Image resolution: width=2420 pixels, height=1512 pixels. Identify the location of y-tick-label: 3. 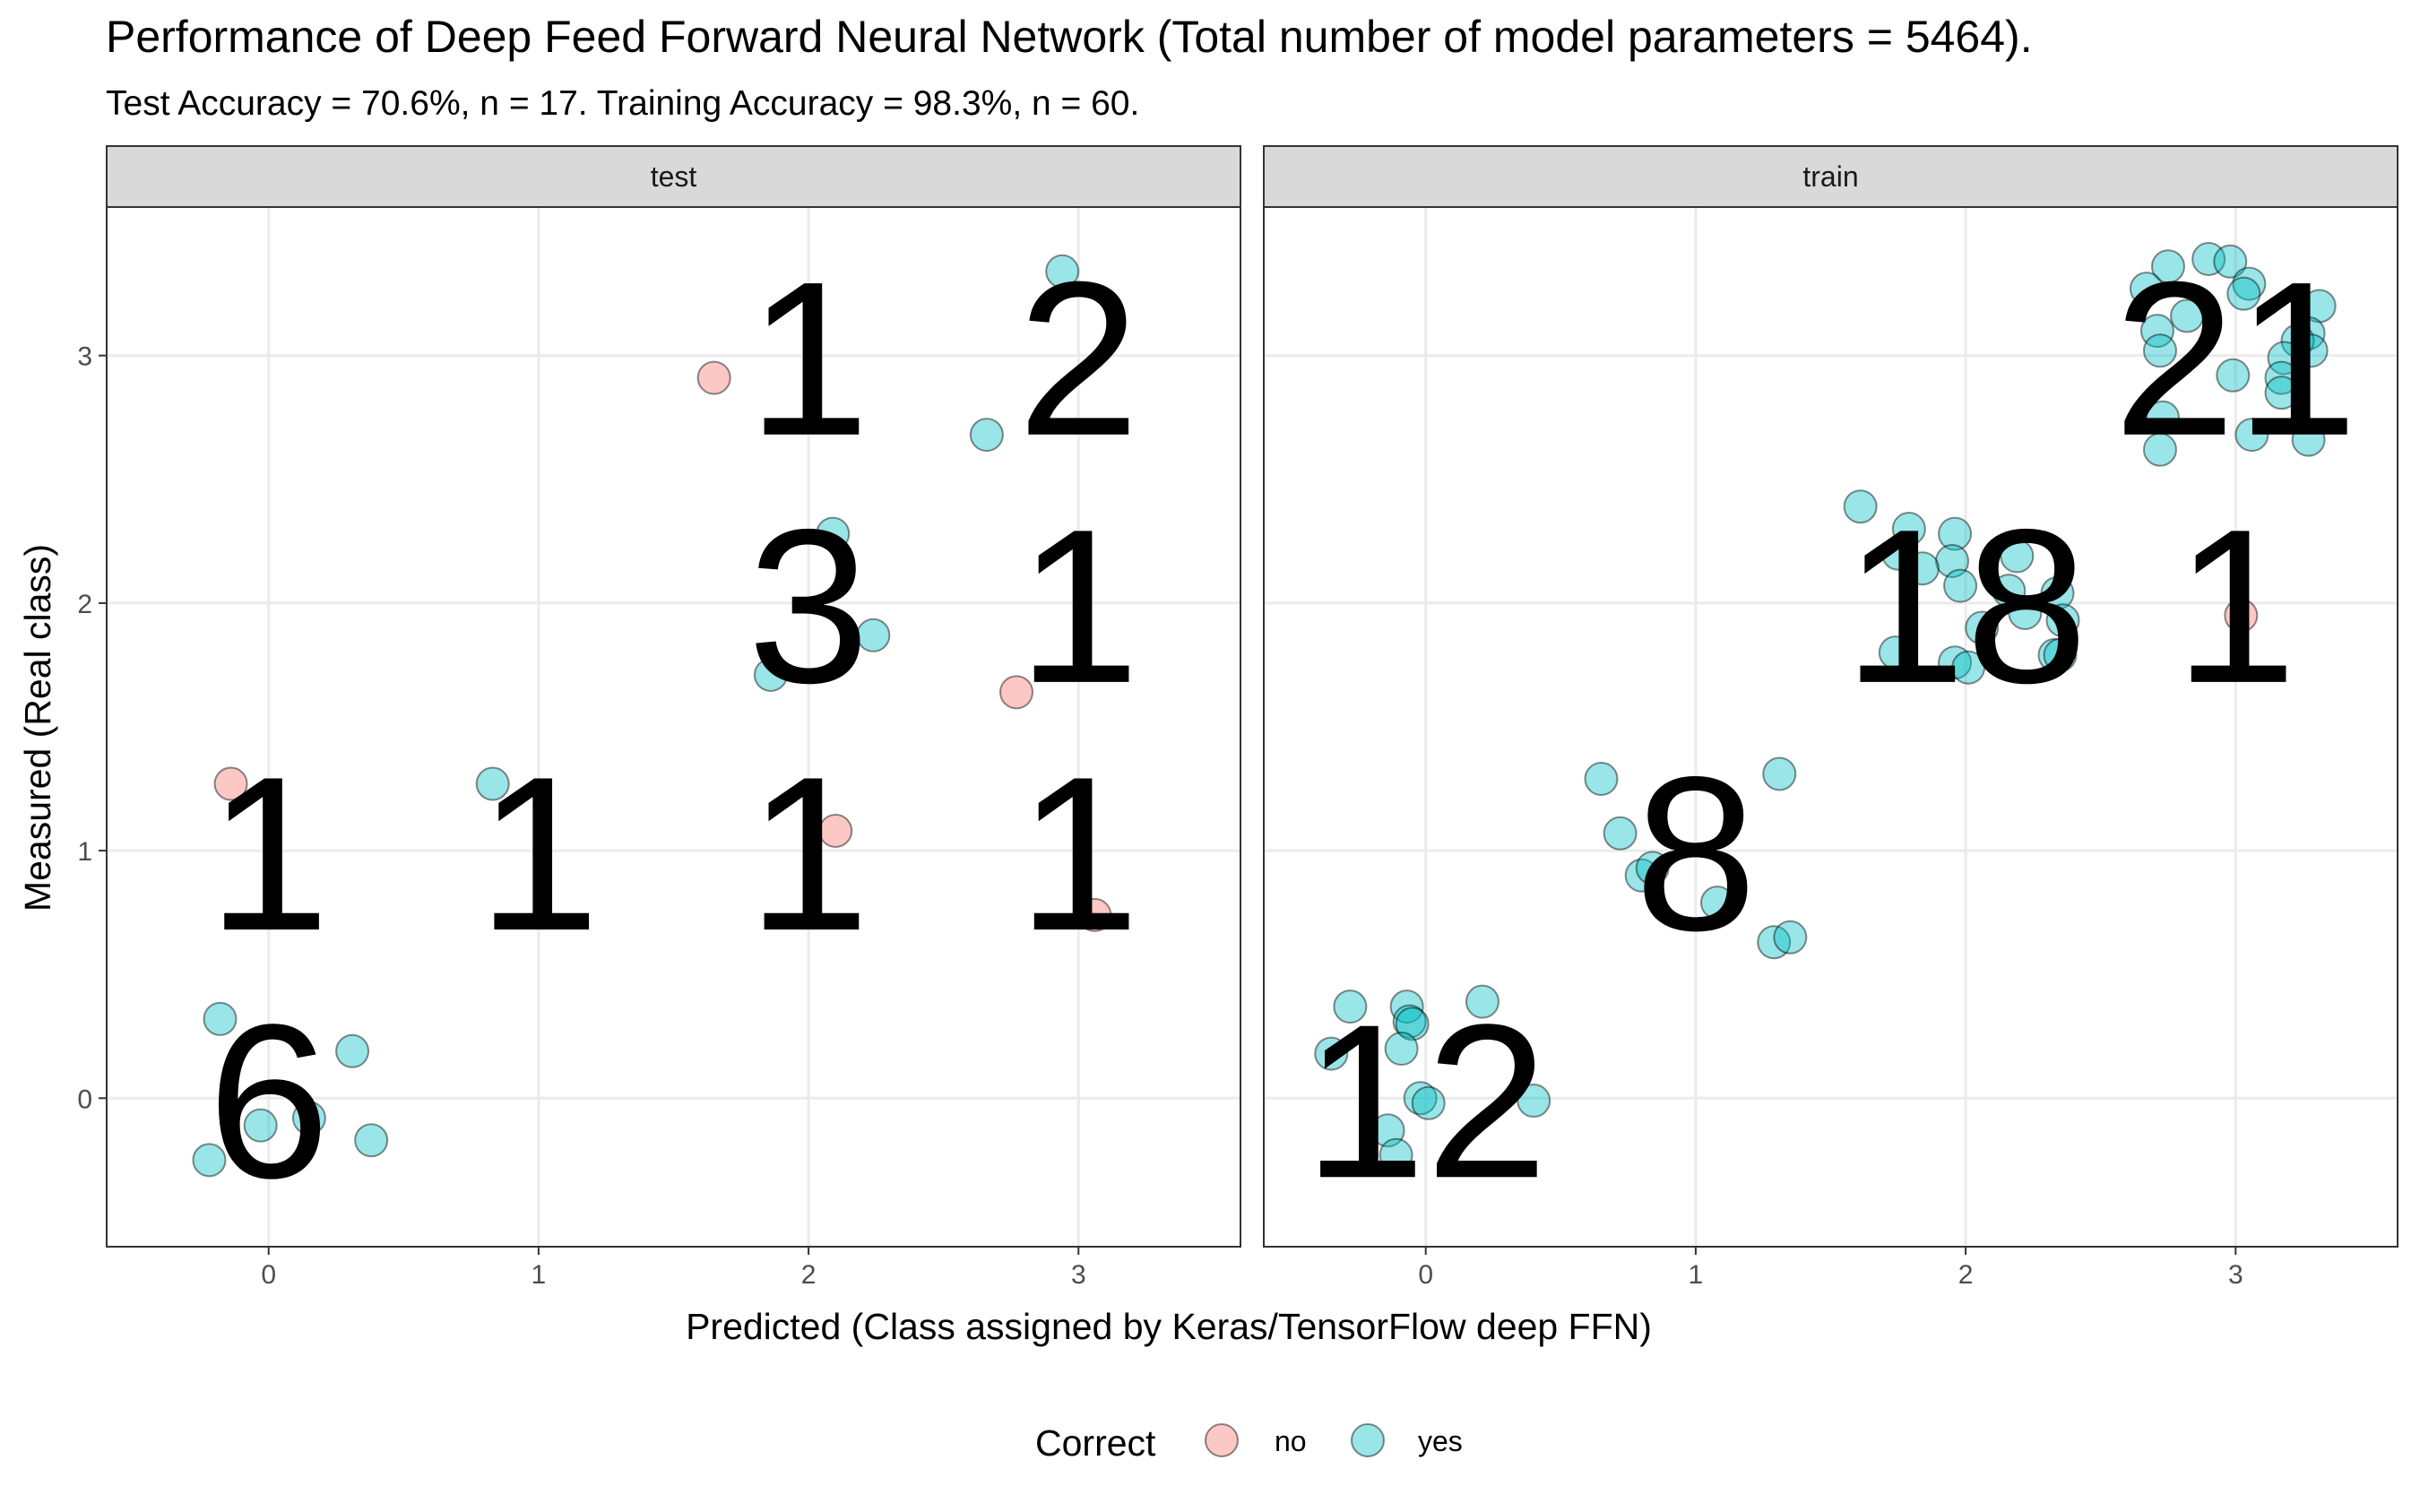
(84, 357).